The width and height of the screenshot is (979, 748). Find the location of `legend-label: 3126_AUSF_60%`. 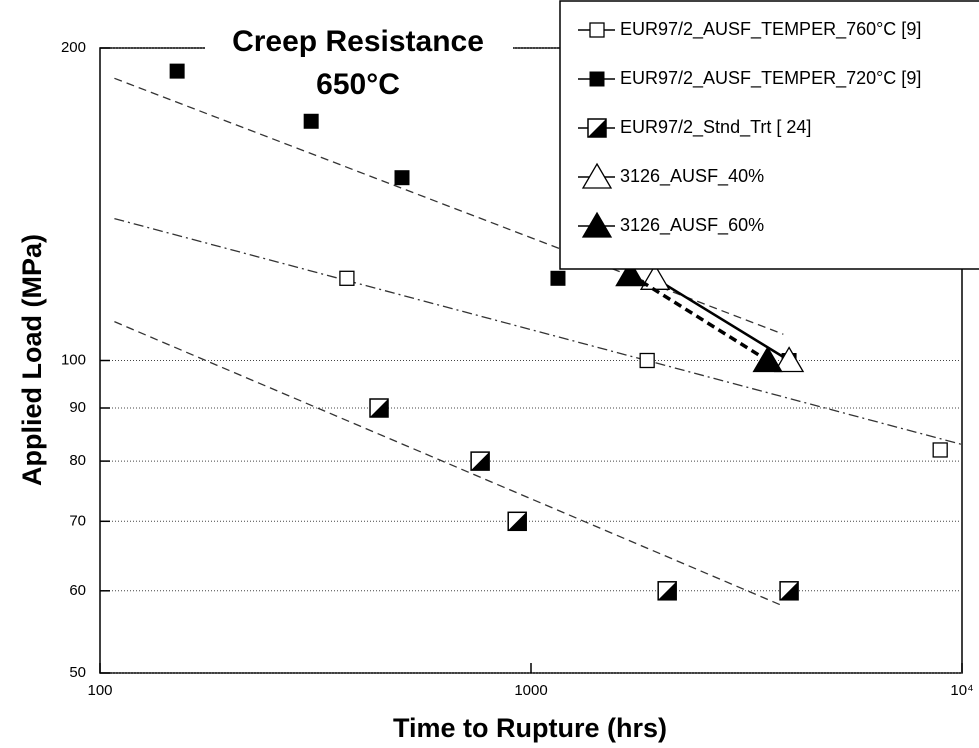

legend-label: 3126_AUSF_60% is located at coordinates (692, 225).